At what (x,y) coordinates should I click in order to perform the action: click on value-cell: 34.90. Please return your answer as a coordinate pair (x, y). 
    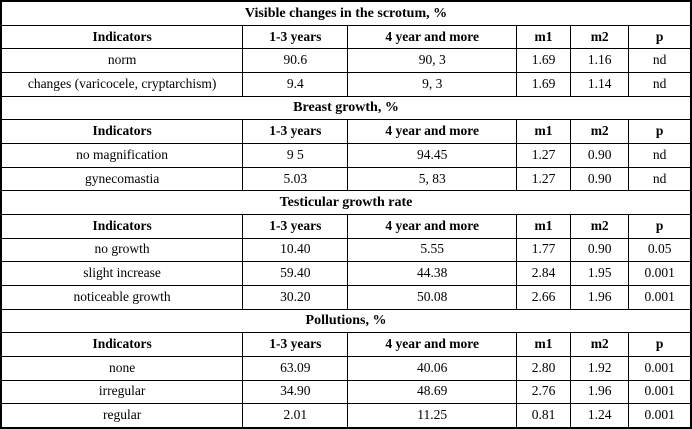
    Looking at the image, I should click on (295, 392).